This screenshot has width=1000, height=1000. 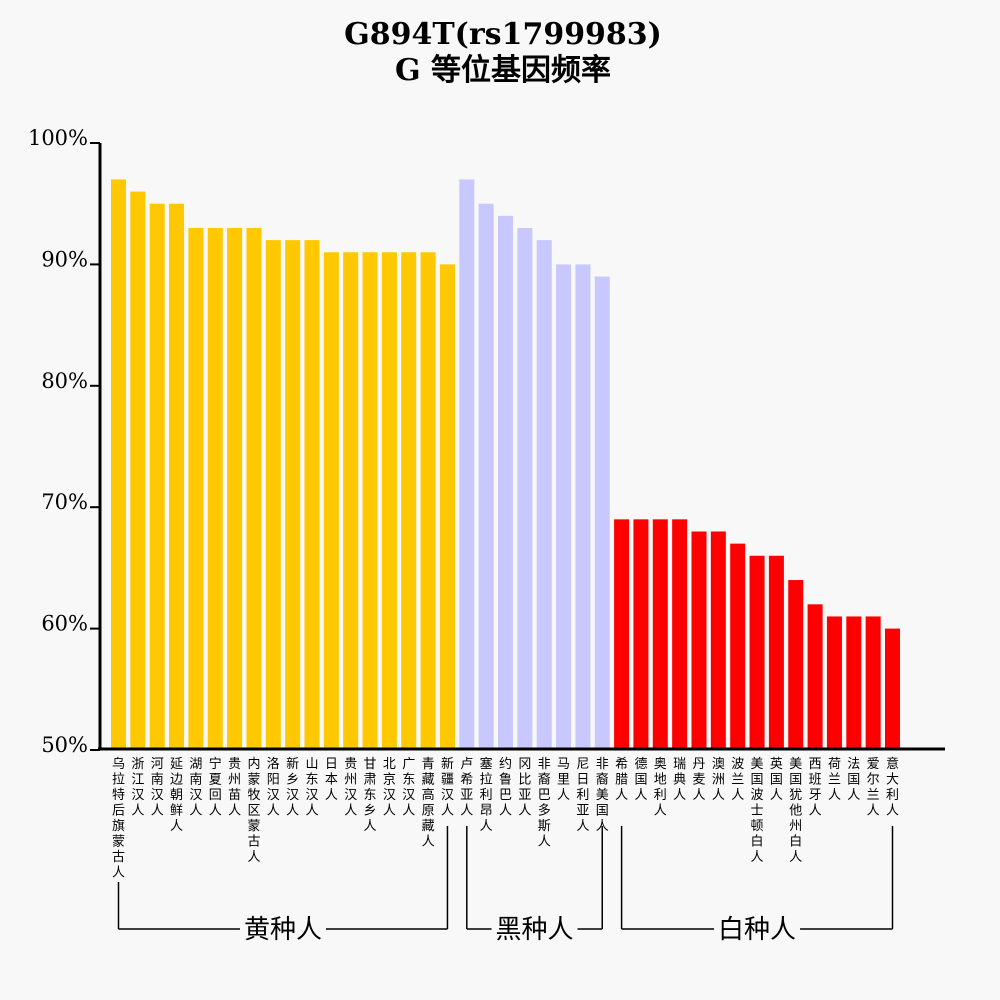 I want to click on y-tick-label: 90%, so click(x=64, y=259).